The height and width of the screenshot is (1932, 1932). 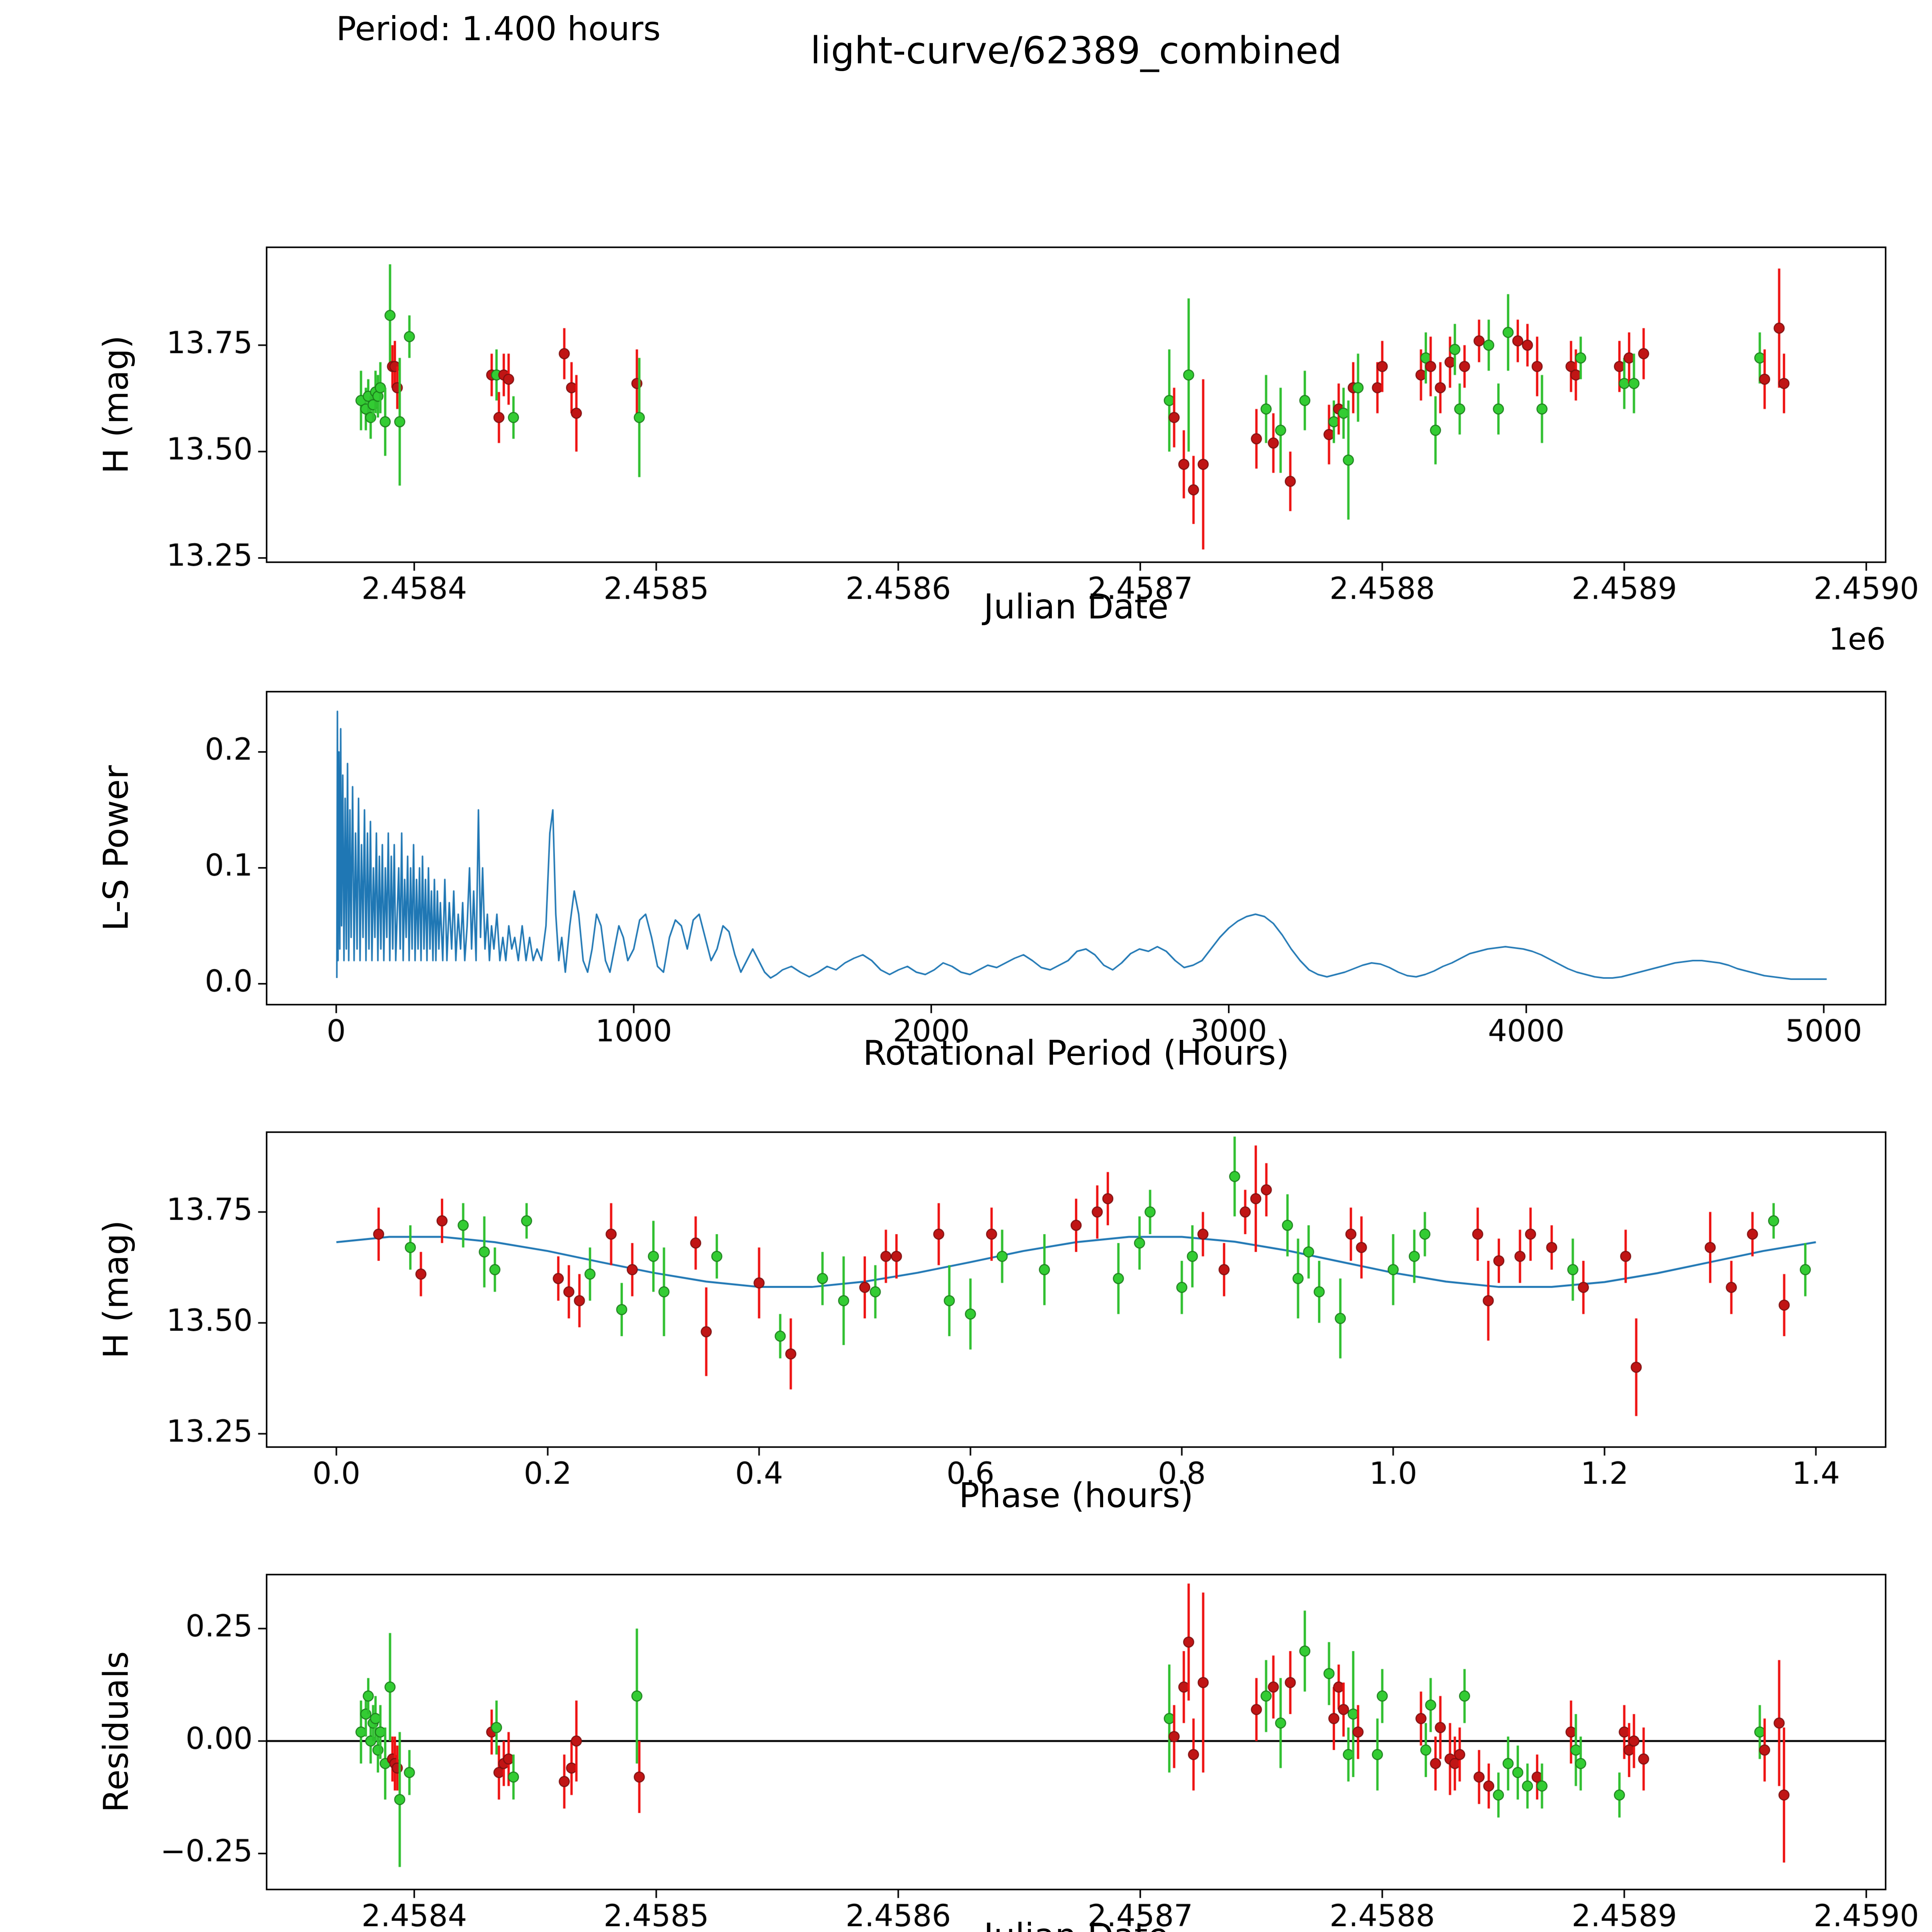 What do you see at coordinates (116, 1732) in the screenshot?
I see `residuals-ylabel: Residuals` at bounding box center [116, 1732].